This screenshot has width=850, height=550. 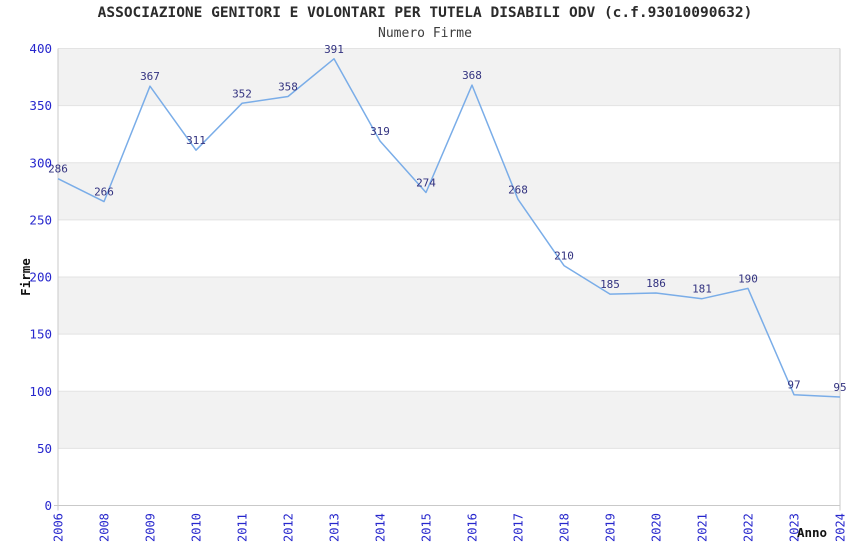 What do you see at coordinates (564, 256) in the screenshot?
I see `data-label: 210` at bounding box center [564, 256].